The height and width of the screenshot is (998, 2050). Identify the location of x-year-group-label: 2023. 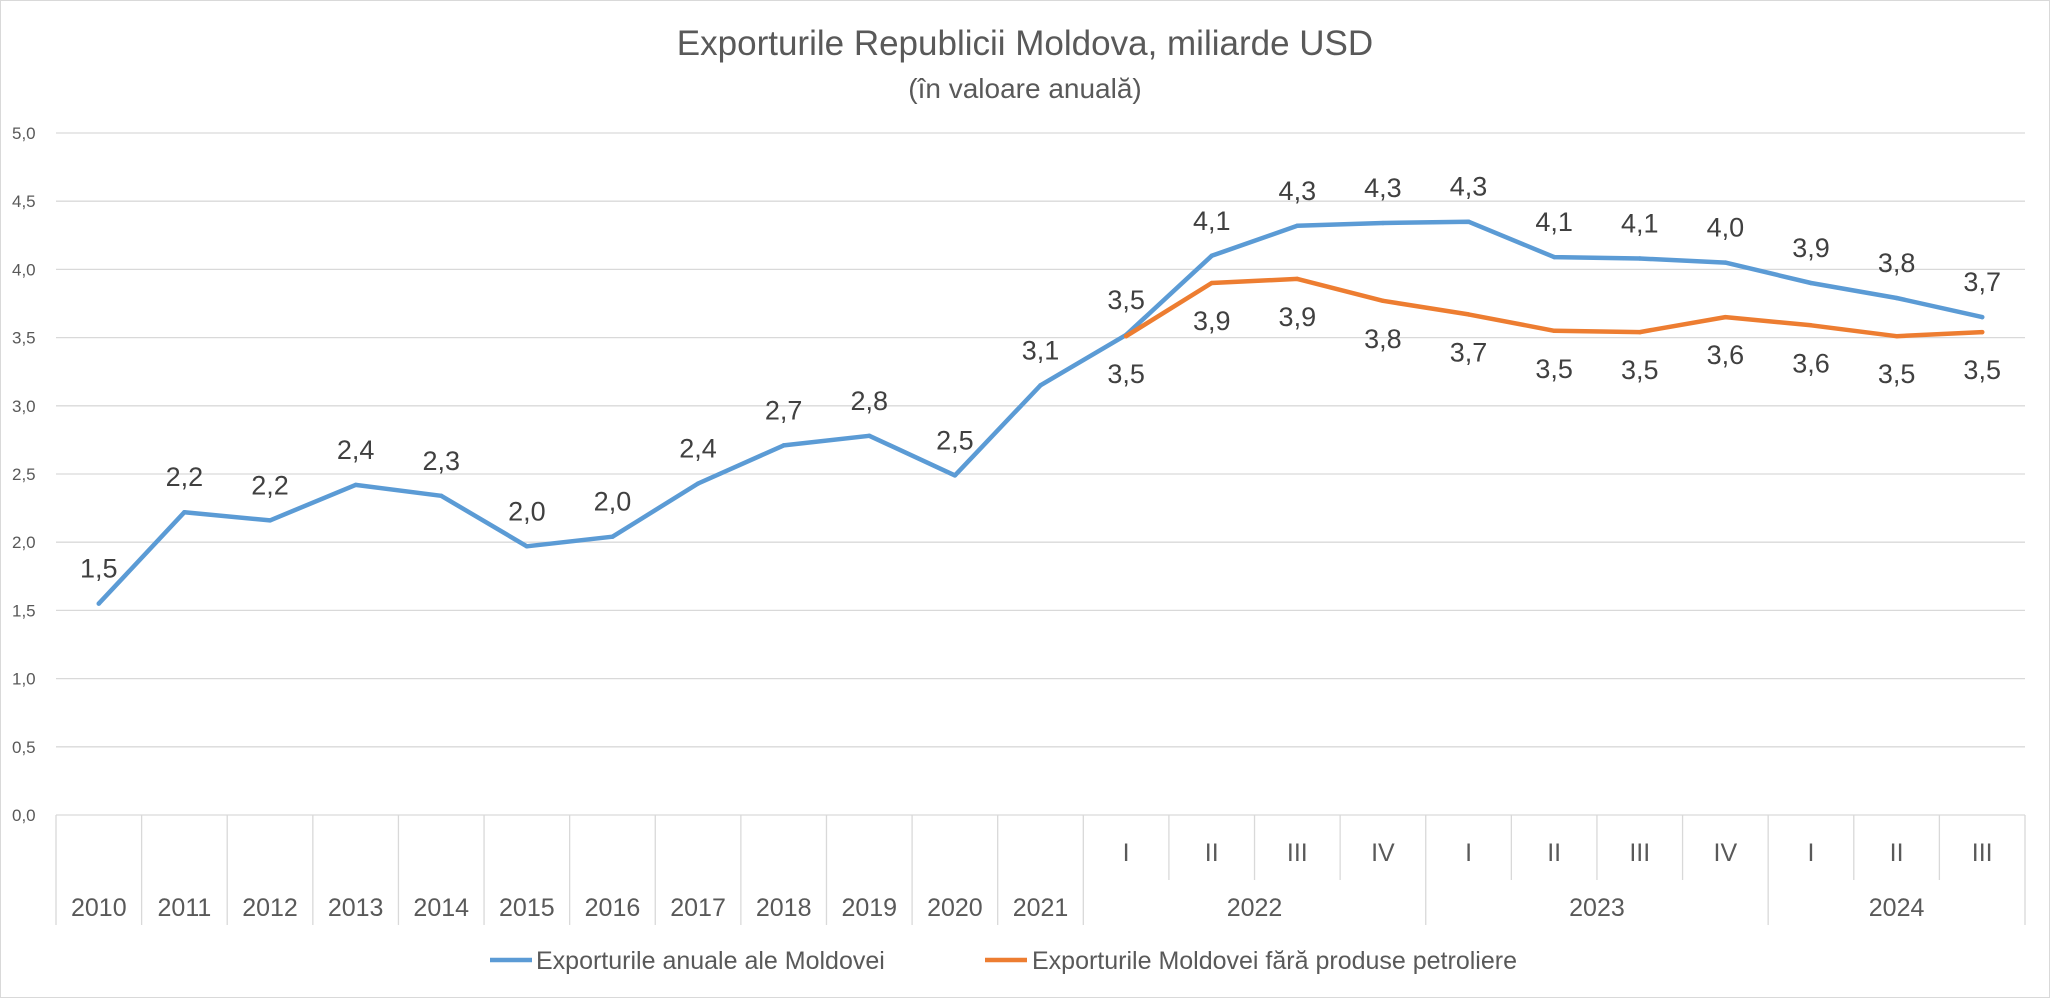
(1597, 908).